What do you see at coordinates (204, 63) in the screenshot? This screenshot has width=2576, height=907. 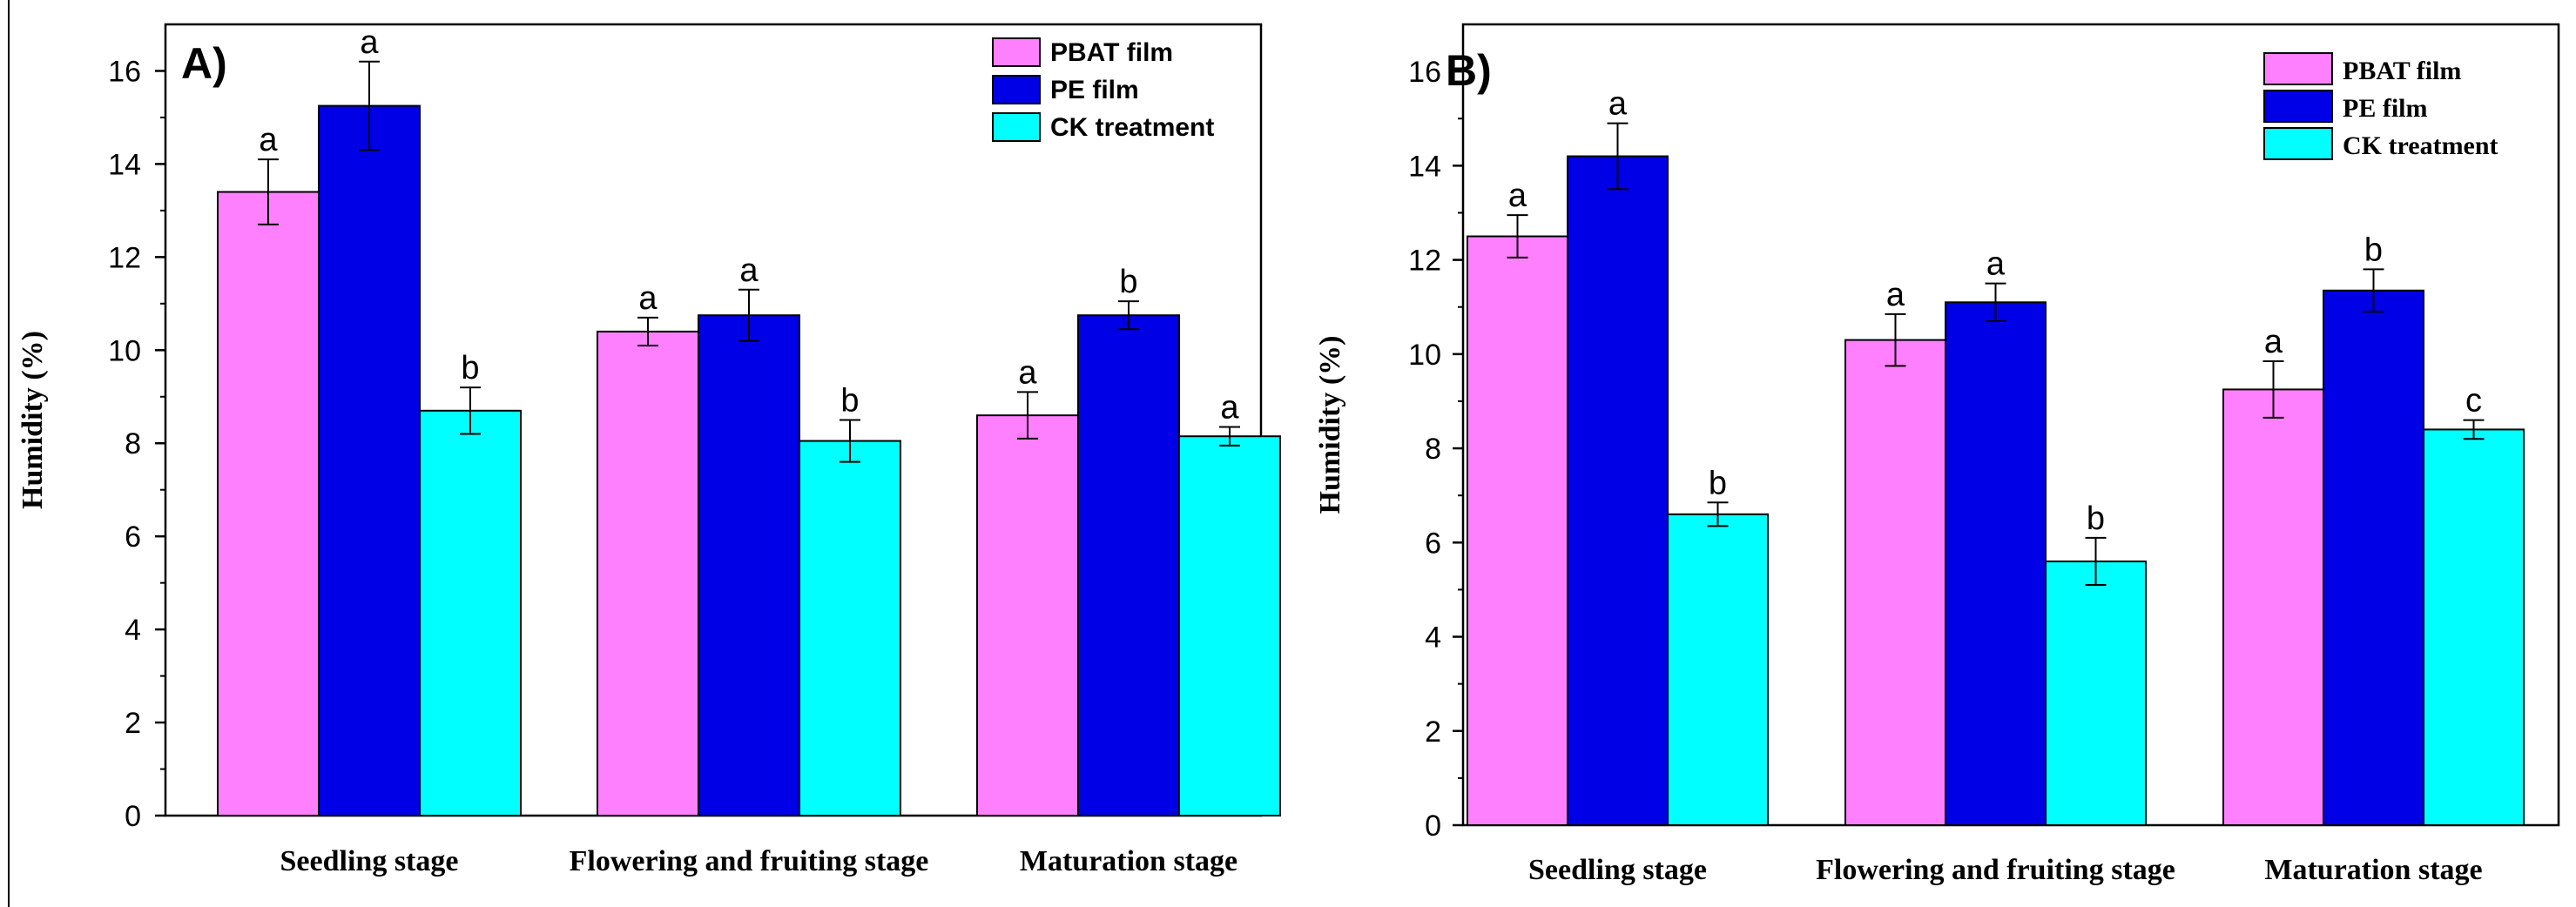 I see `panel-label: A)` at bounding box center [204, 63].